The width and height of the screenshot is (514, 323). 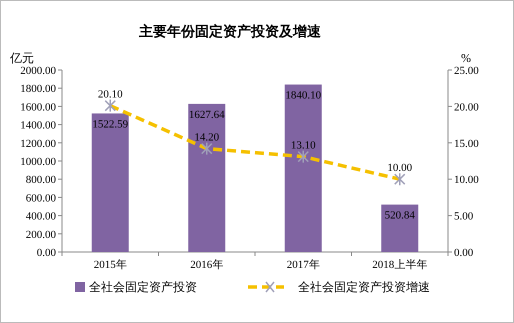 What do you see at coordinates (38, 71) in the screenshot?
I see `y-tick-label: 2000.00` at bounding box center [38, 71].